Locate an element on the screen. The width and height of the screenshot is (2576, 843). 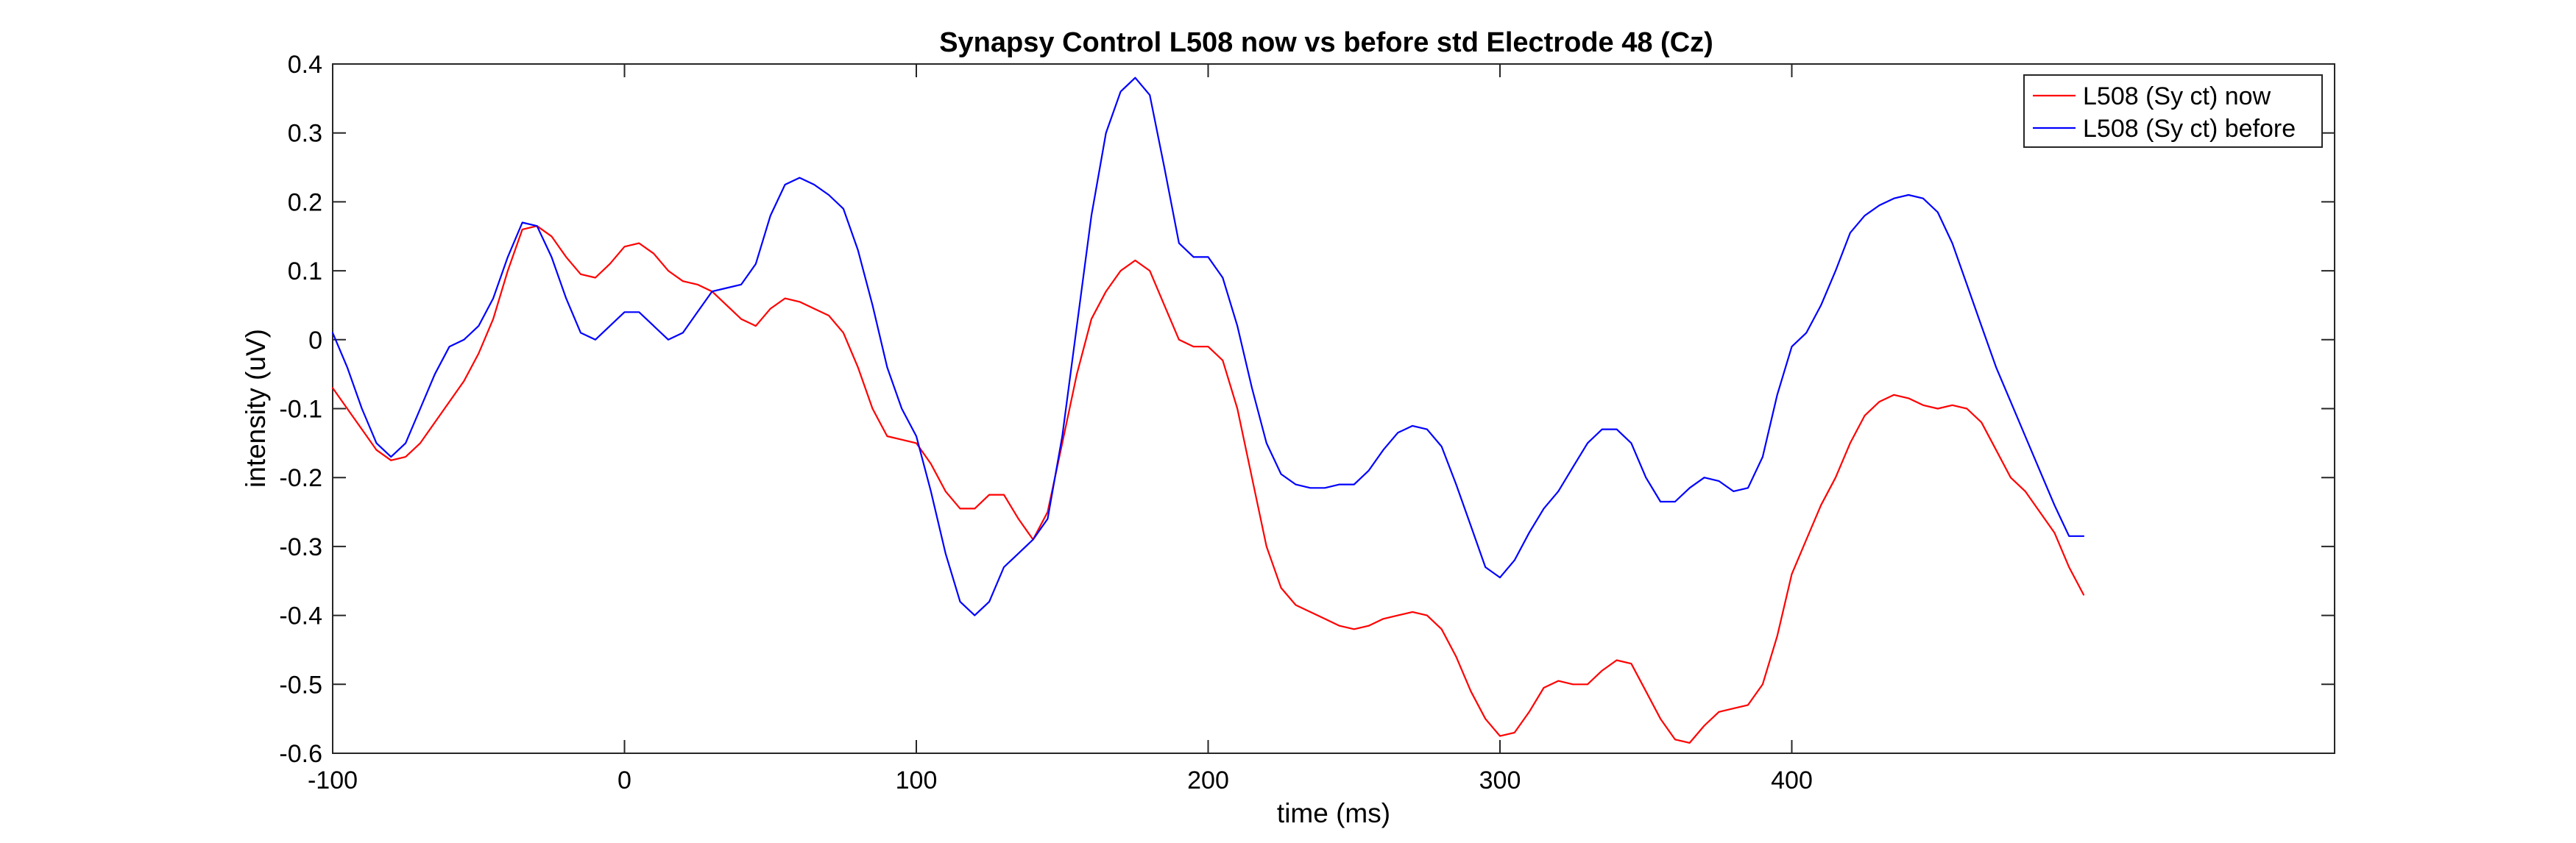
y-tick-label: 0 is located at coordinates (315, 341).